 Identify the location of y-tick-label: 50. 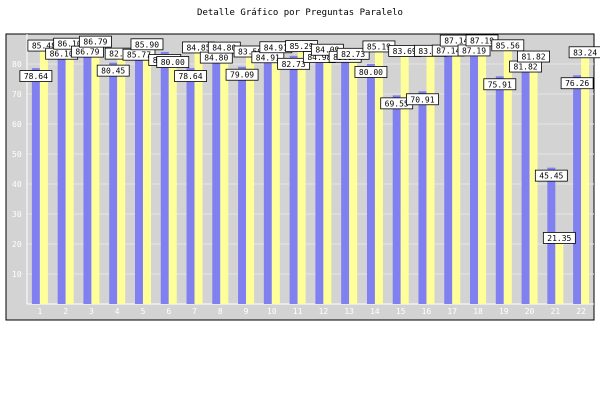
(17, 154).